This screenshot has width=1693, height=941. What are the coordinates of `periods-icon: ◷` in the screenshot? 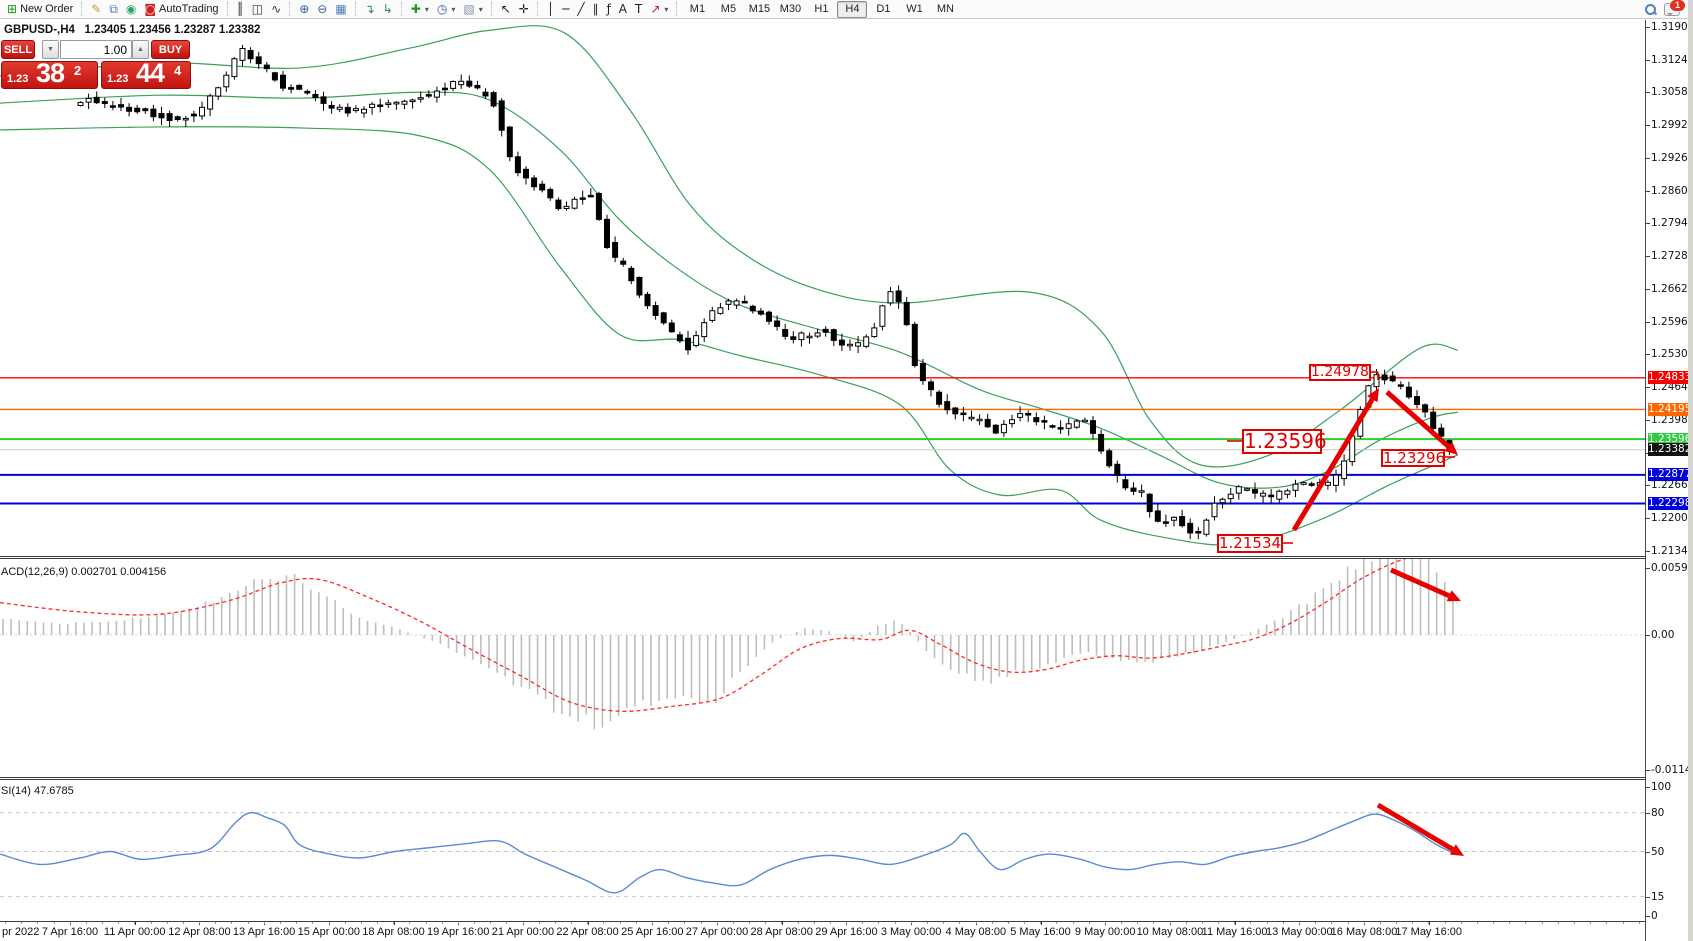 It's located at (442, 9).